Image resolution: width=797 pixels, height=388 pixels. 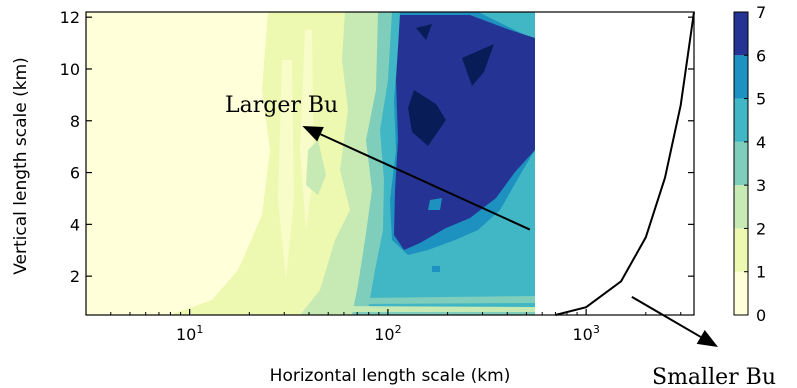 What do you see at coordinates (313, 133) in the screenshot?
I see `larger-bu-arrow-head` at bounding box center [313, 133].